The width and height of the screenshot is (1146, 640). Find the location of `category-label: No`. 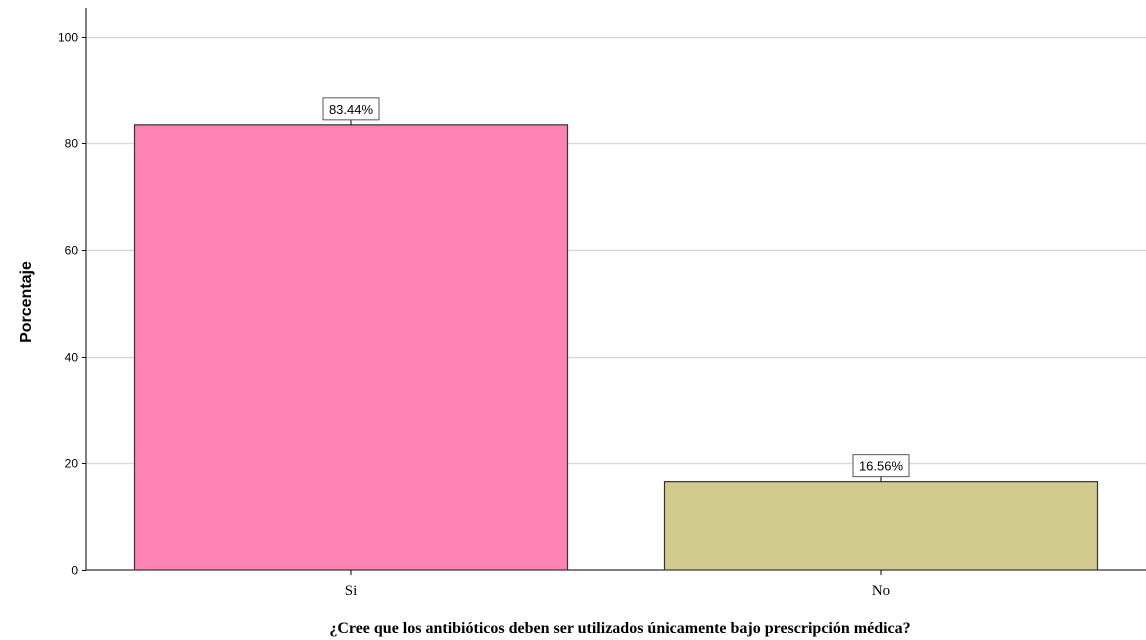

category-label: No is located at coordinates (881, 591).